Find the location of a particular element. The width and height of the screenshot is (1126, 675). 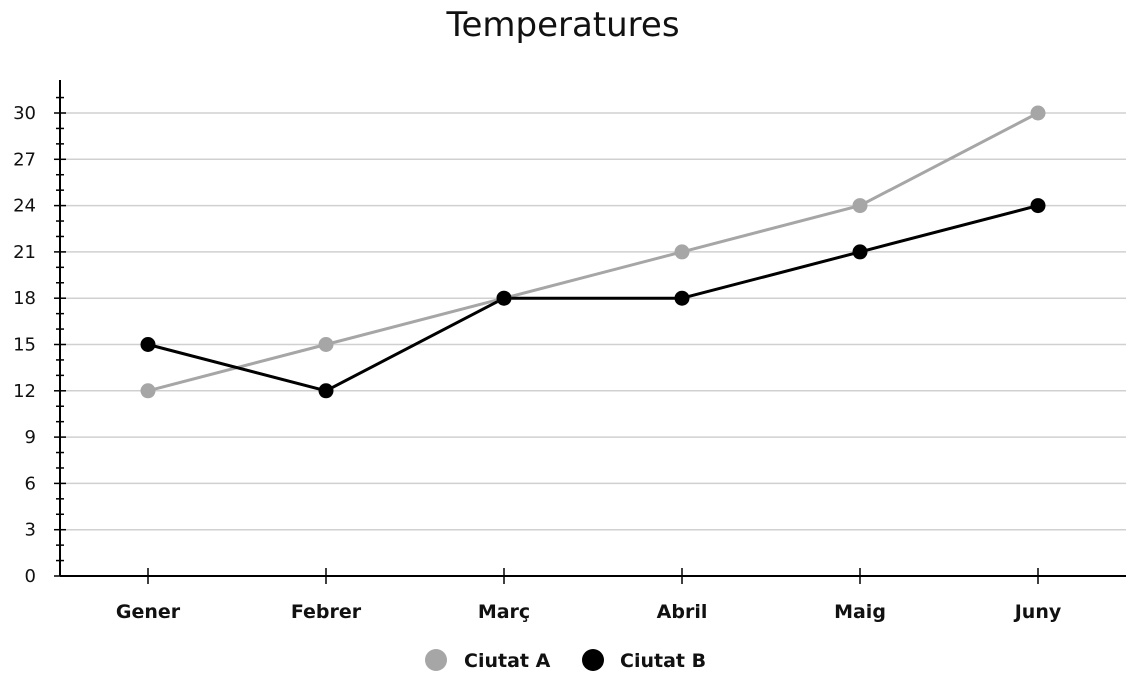

y-tick-label: 12 is located at coordinates (24, 391).